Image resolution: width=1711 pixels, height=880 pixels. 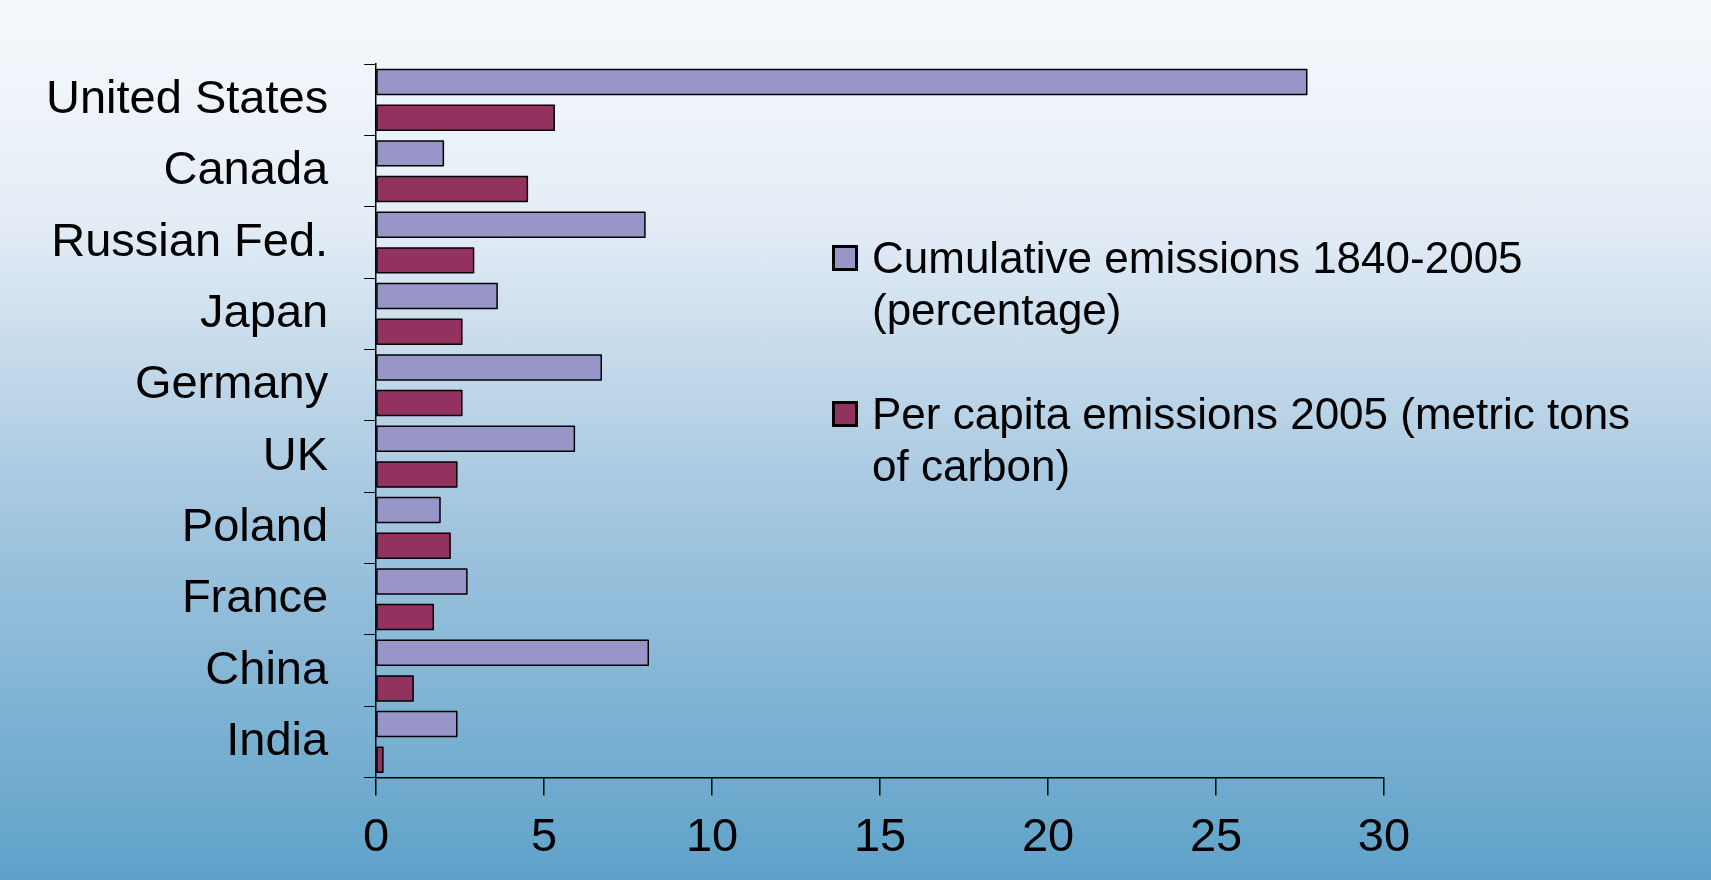 What do you see at coordinates (231, 382) in the screenshot?
I see `y-tick-label: Germany` at bounding box center [231, 382].